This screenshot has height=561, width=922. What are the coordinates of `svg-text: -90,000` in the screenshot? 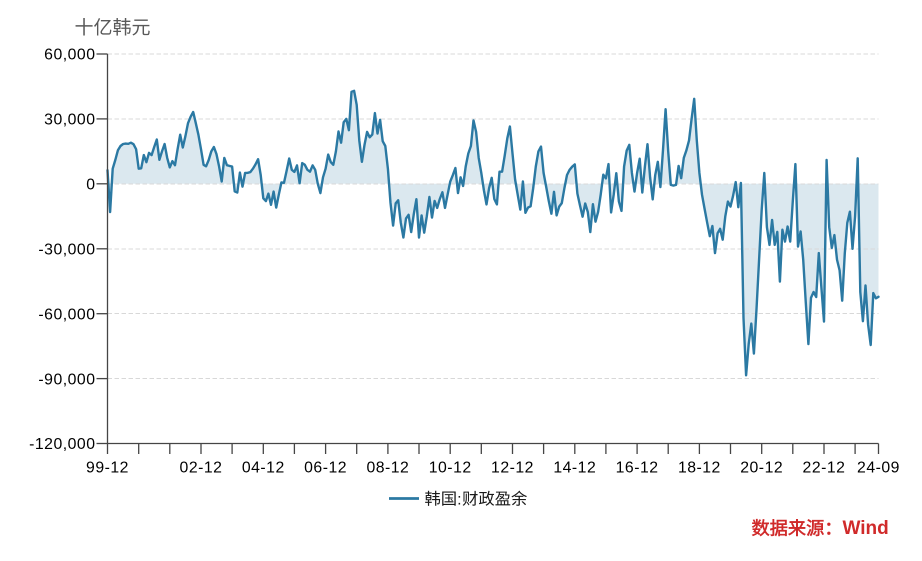 It's located at (66, 379).